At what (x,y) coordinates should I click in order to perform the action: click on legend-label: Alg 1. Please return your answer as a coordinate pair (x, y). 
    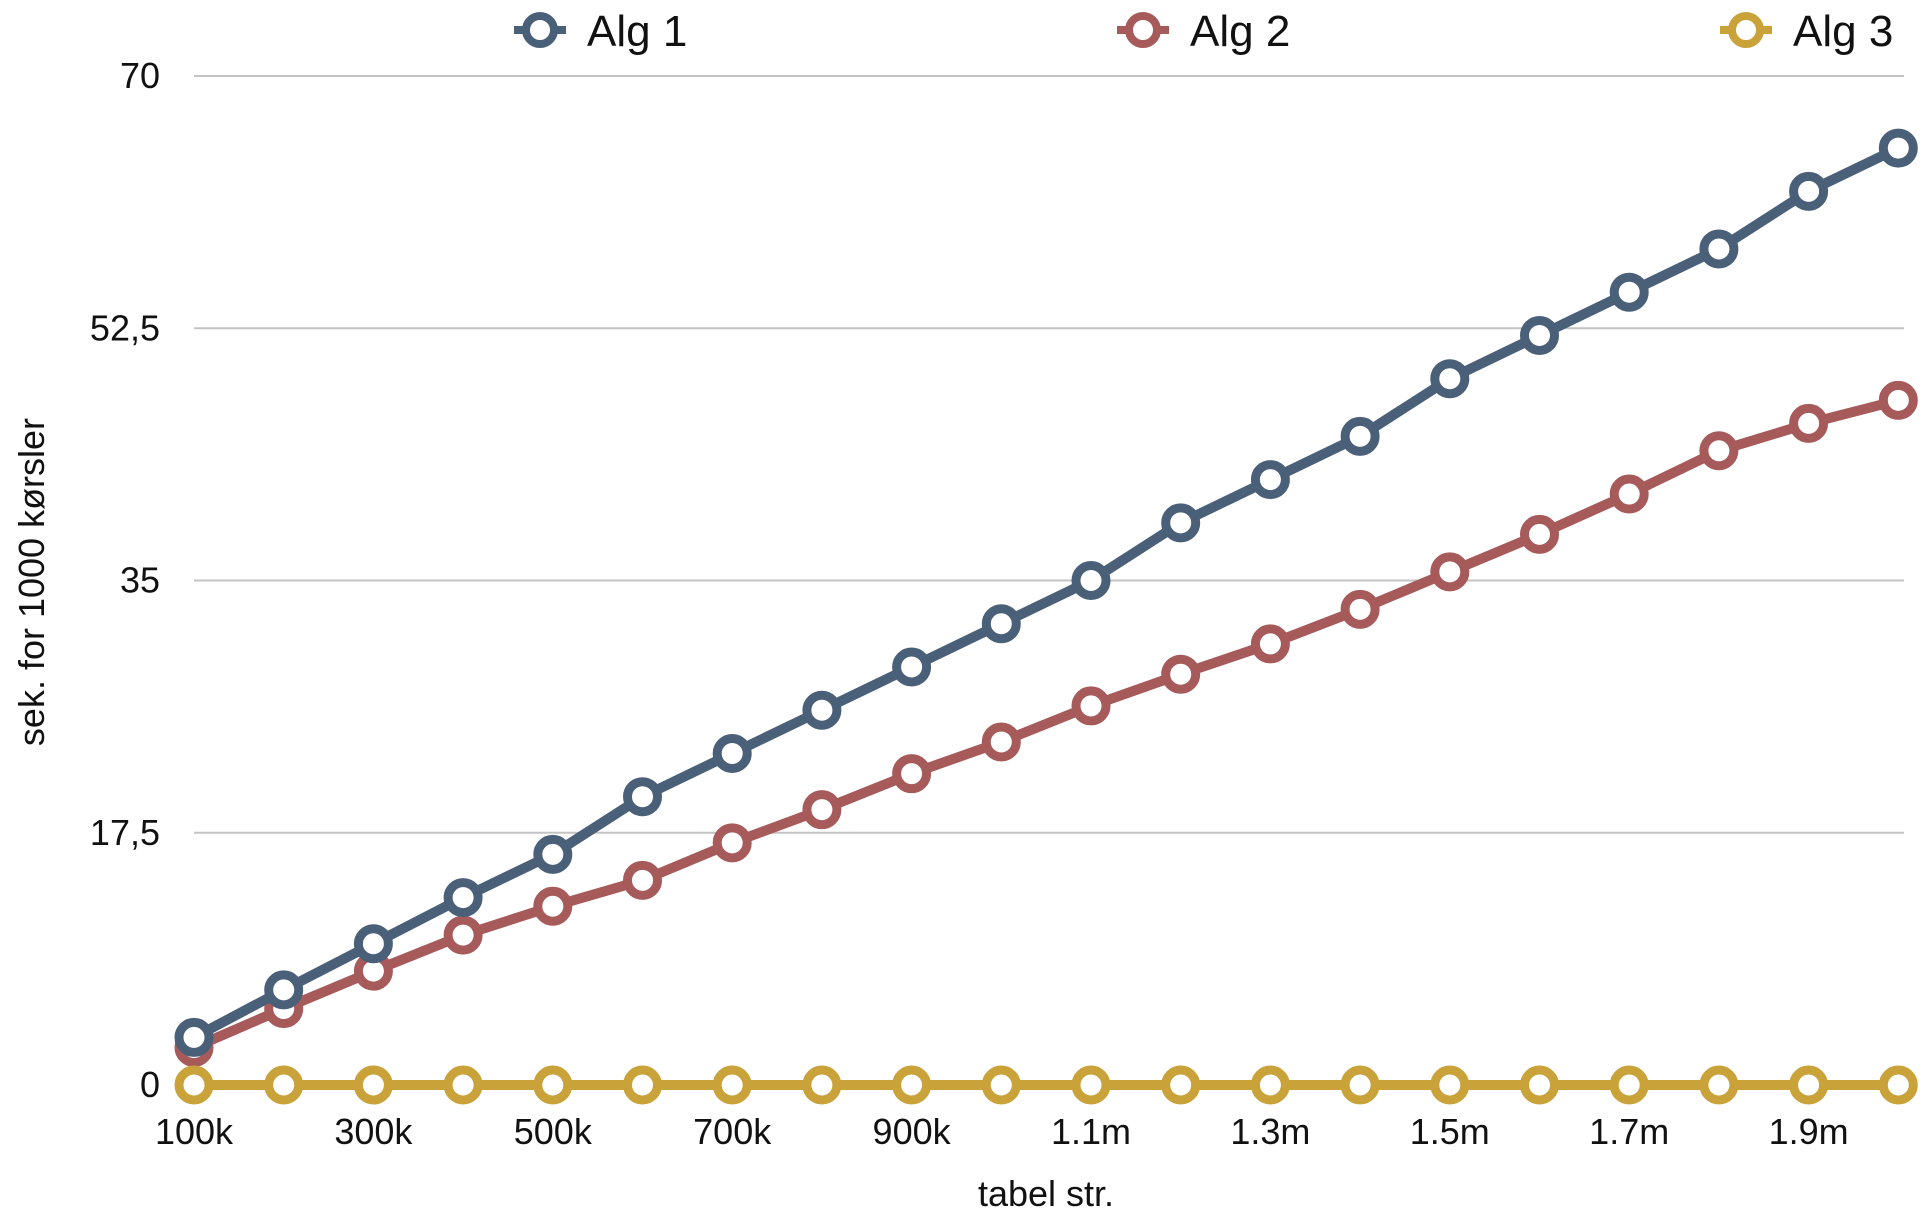
    Looking at the image, I should click on (637, 31).